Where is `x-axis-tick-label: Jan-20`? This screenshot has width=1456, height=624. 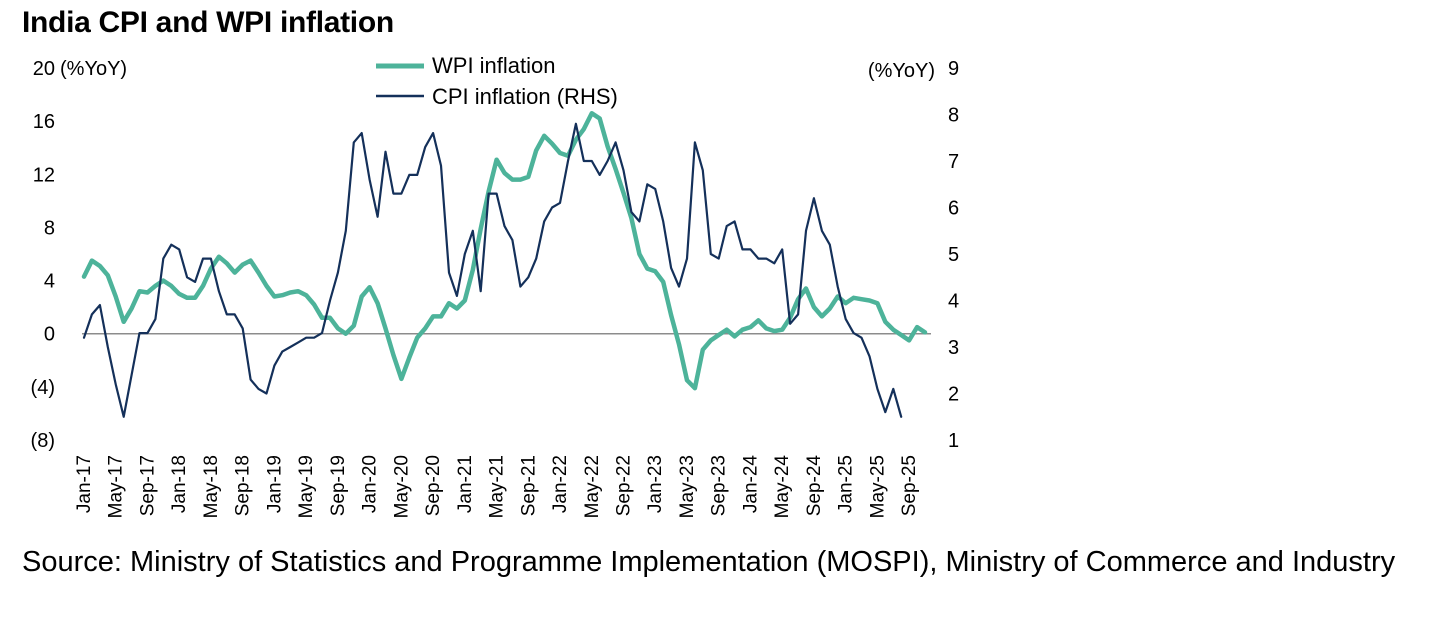 x-axis-tick-label: Jan-20 is located at coordinates (370, 484).